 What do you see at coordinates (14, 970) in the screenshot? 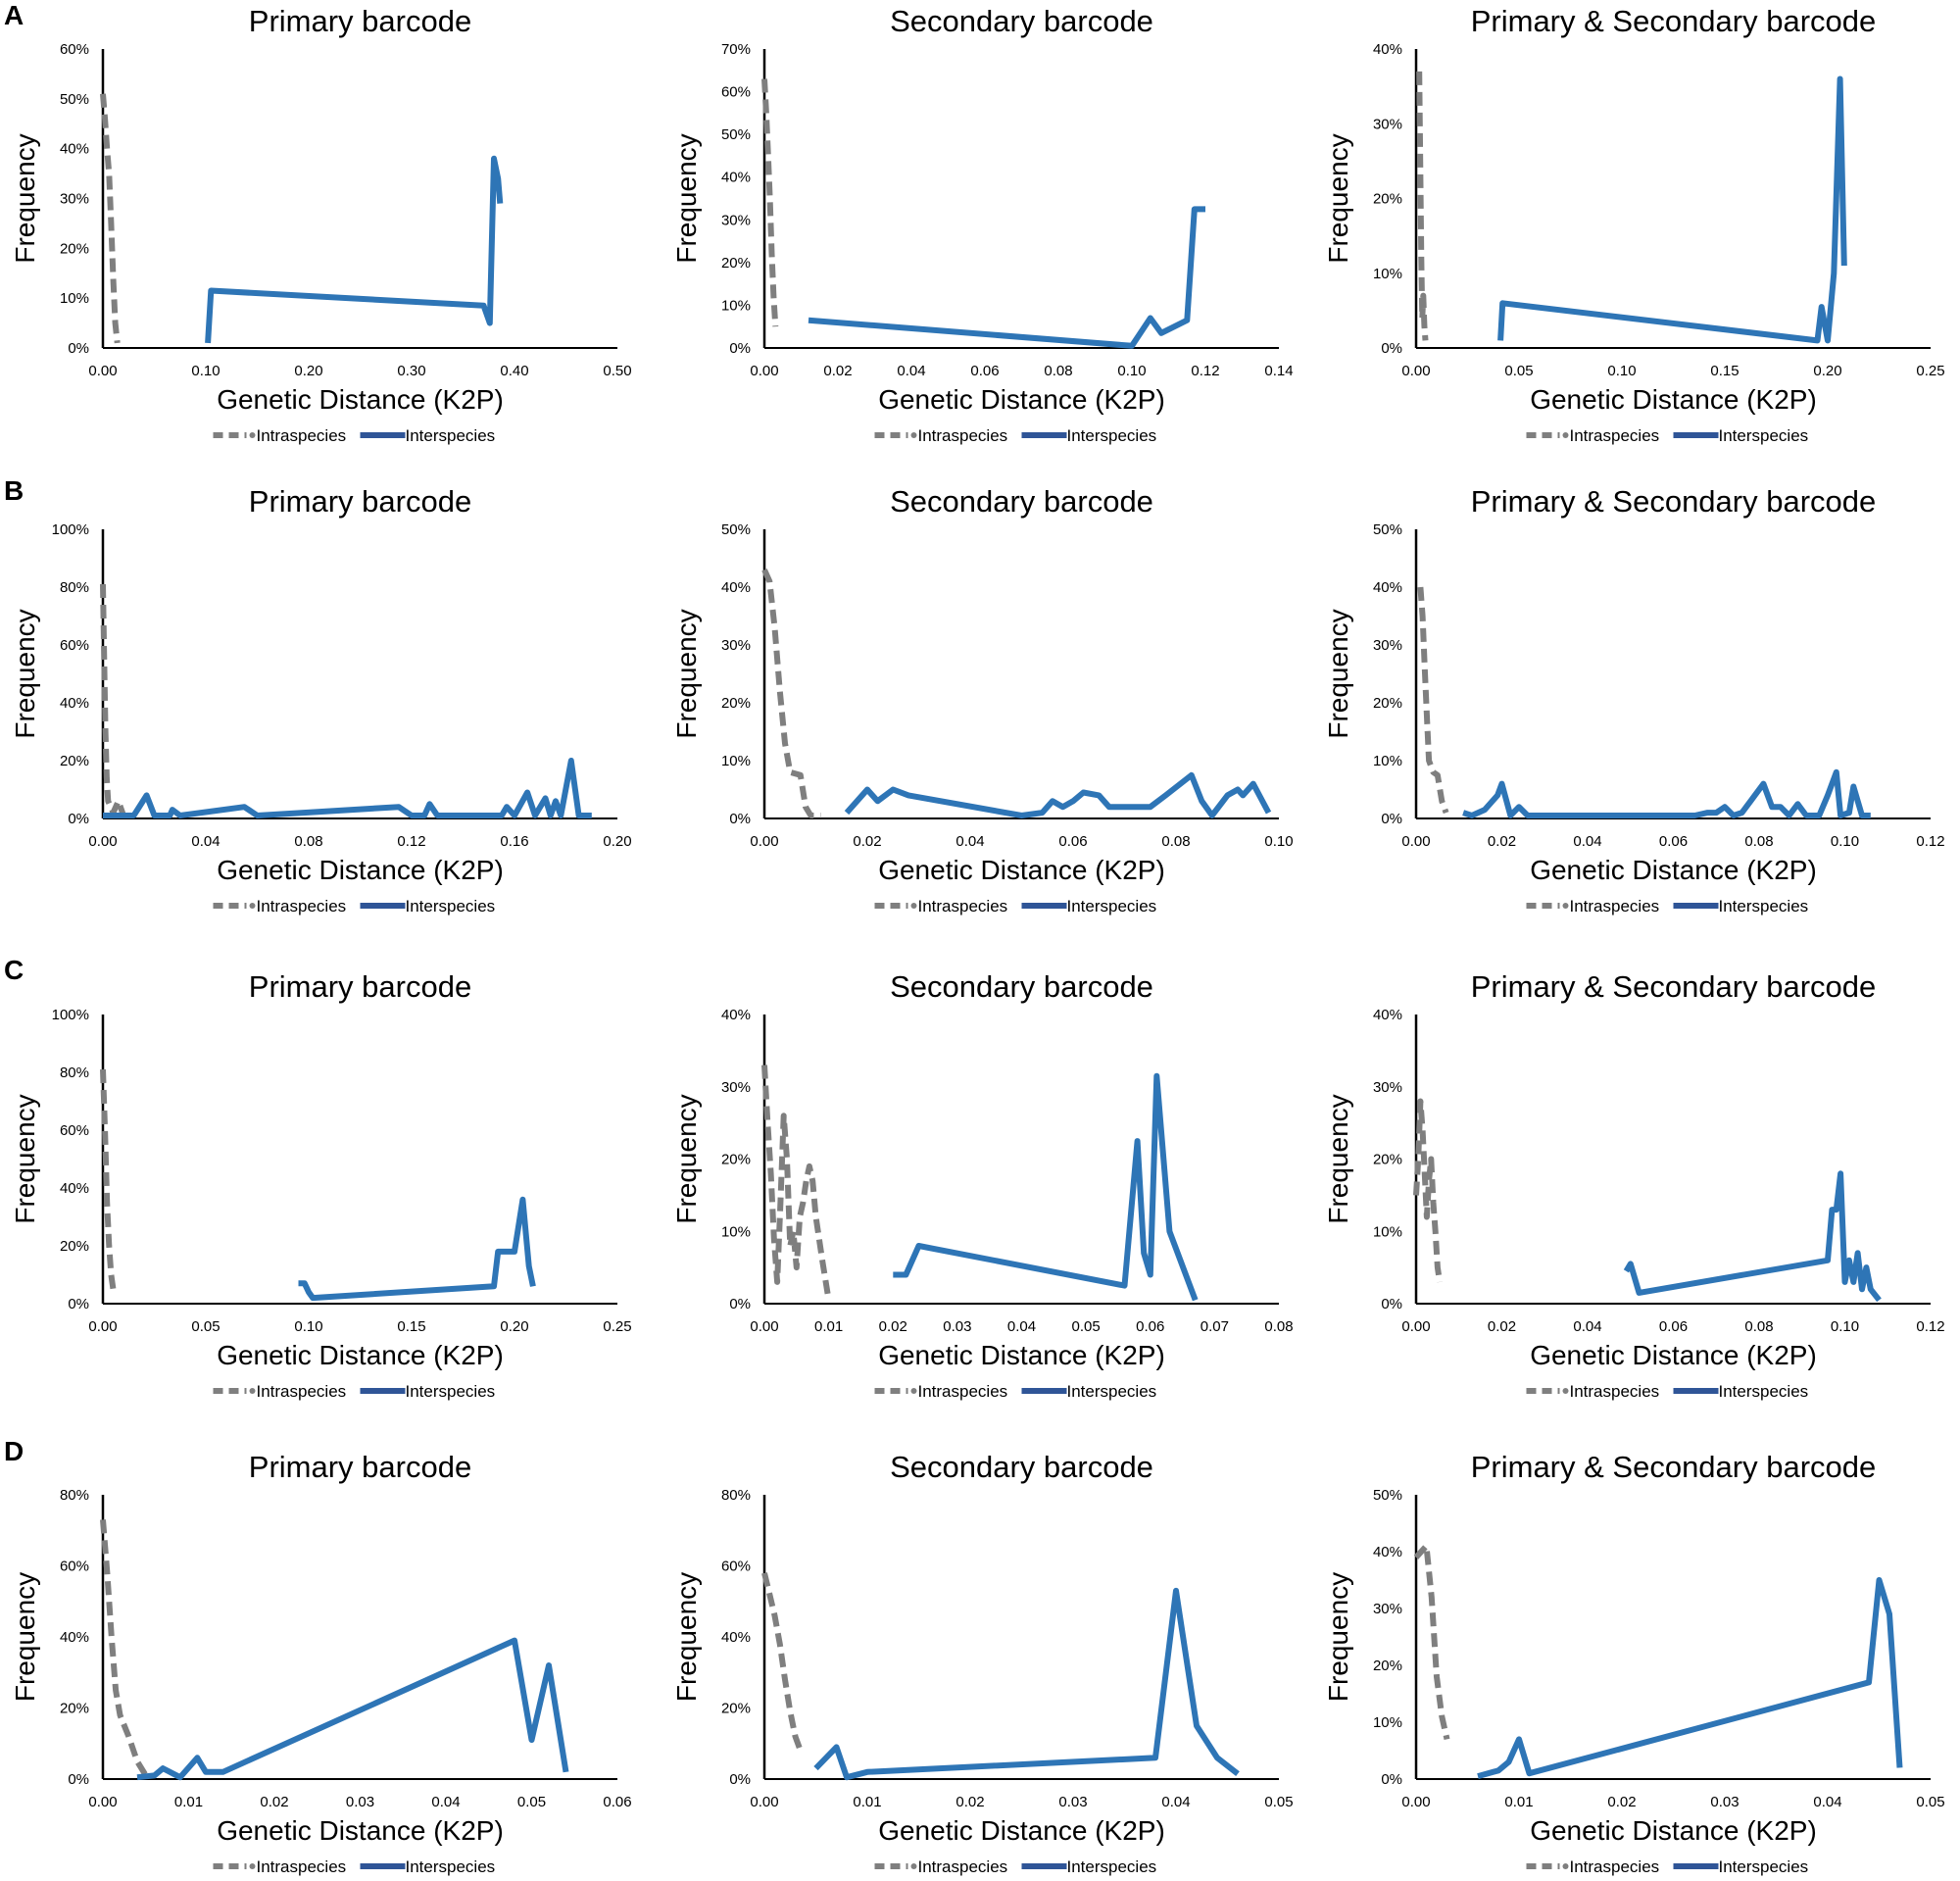
I see `row-label-c: C` at bounding box center [14, 970].